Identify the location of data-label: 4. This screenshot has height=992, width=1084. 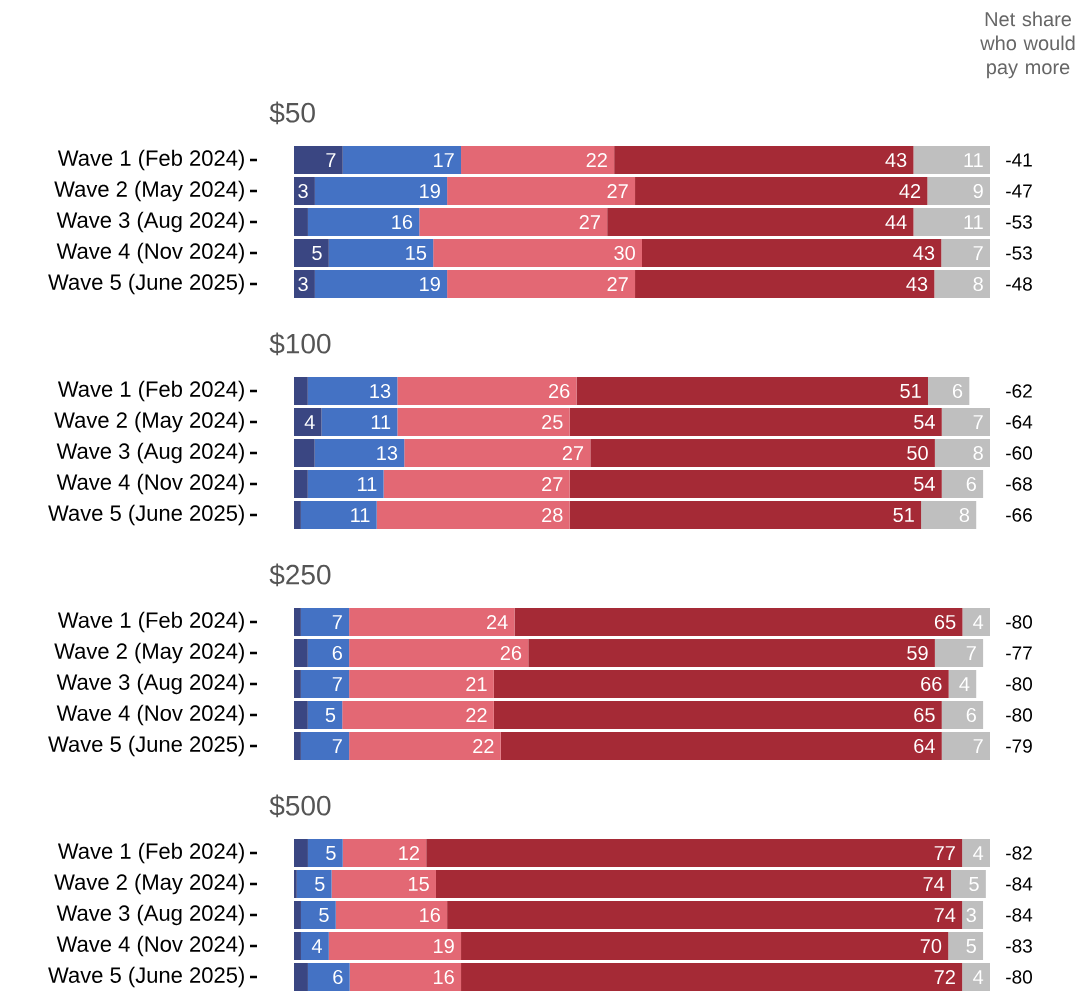
(309, 422).